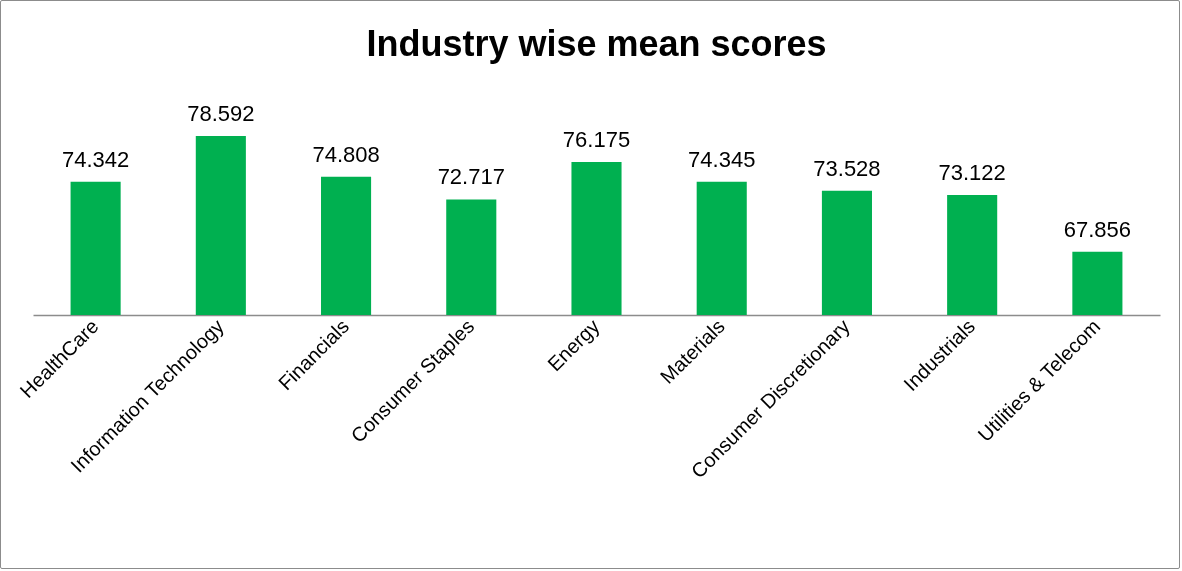  Describe the element at coordinates (596, 43) in the screenshot. I see `chart-title: Industry wise mean scores` at that location.